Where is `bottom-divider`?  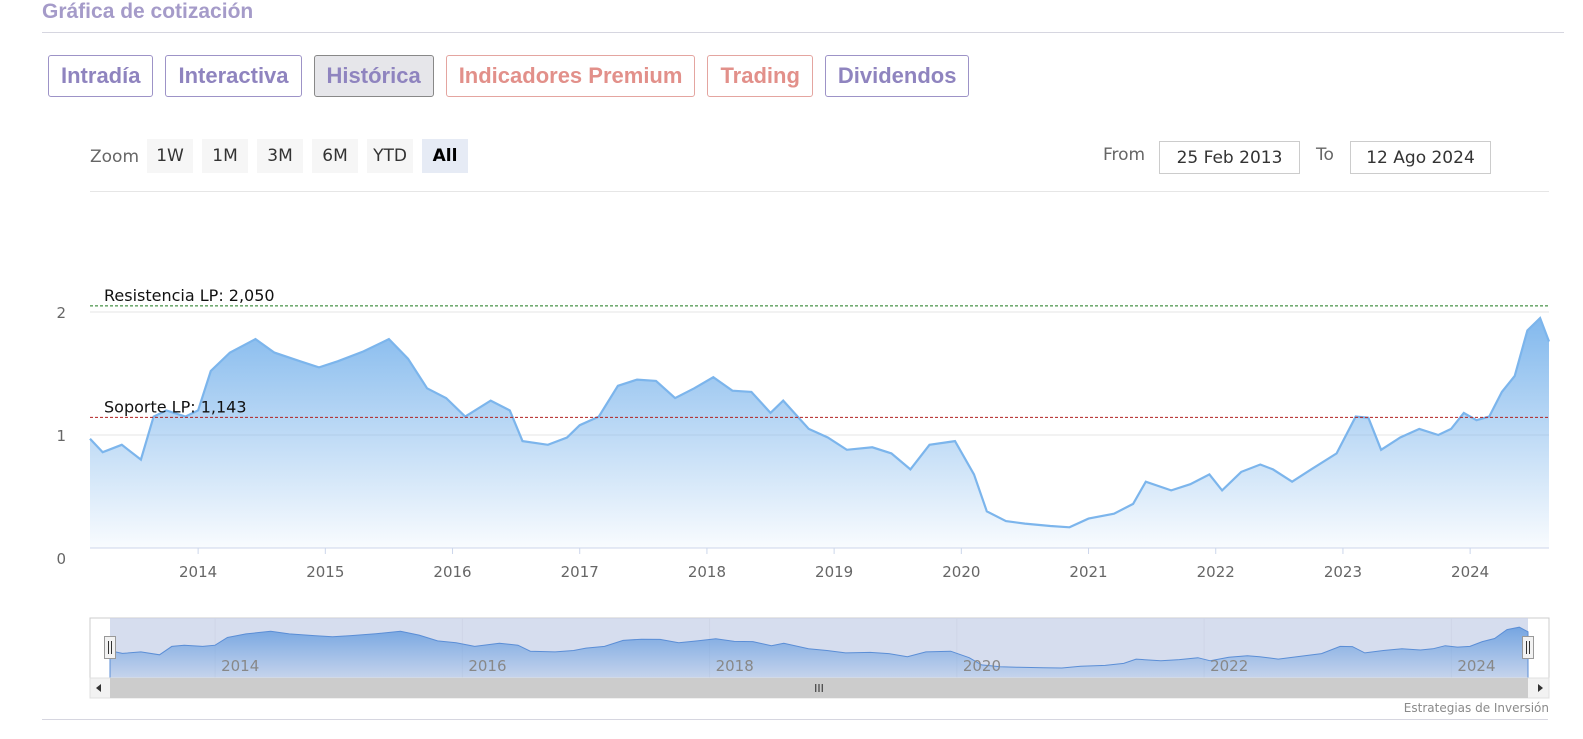 bottom-divider is located at coordinates (795, 719).